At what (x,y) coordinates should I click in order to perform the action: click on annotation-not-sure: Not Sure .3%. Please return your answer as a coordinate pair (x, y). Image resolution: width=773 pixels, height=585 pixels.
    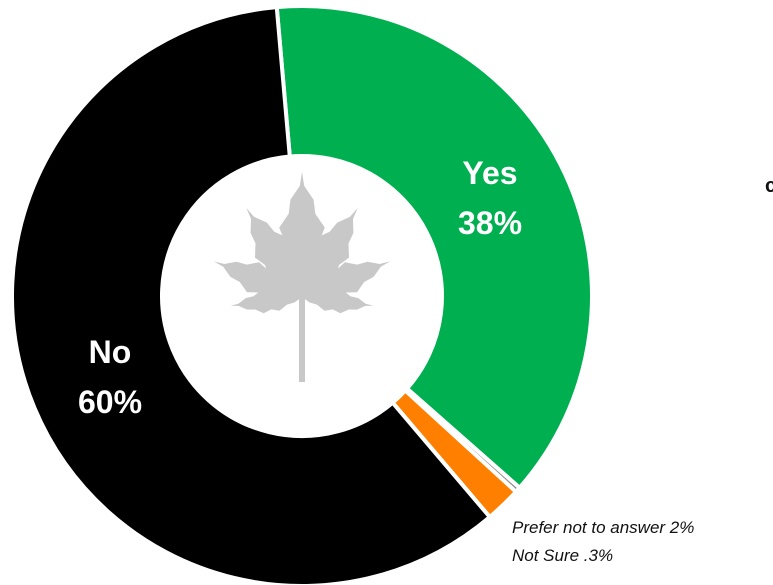
    Looking at the image, I should click on (562, 555).